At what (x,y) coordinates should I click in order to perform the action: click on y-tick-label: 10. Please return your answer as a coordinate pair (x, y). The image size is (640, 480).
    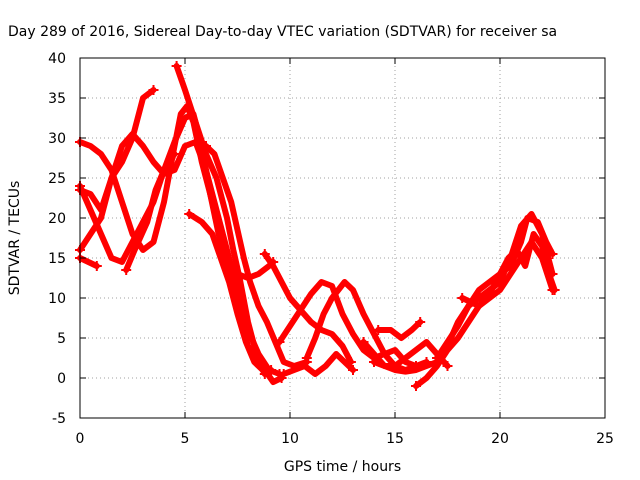
    Looking at the image, I should click on (57, 299).